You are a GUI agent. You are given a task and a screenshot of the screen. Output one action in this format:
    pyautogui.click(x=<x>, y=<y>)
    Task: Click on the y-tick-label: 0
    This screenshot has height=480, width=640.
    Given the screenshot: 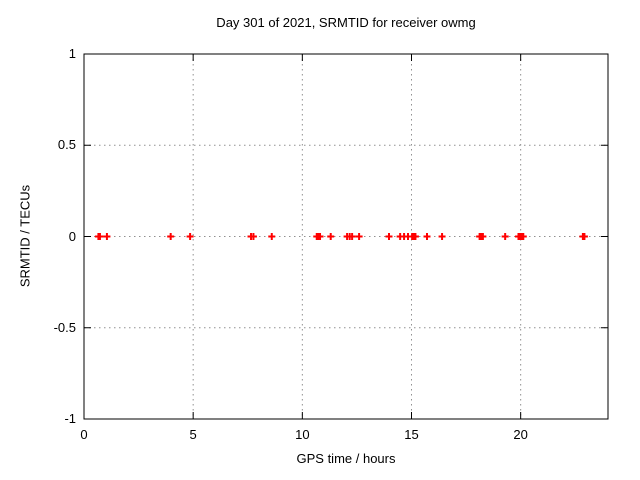 What is the action you would take?
    pyautogui.click(x=72, y=236)
    